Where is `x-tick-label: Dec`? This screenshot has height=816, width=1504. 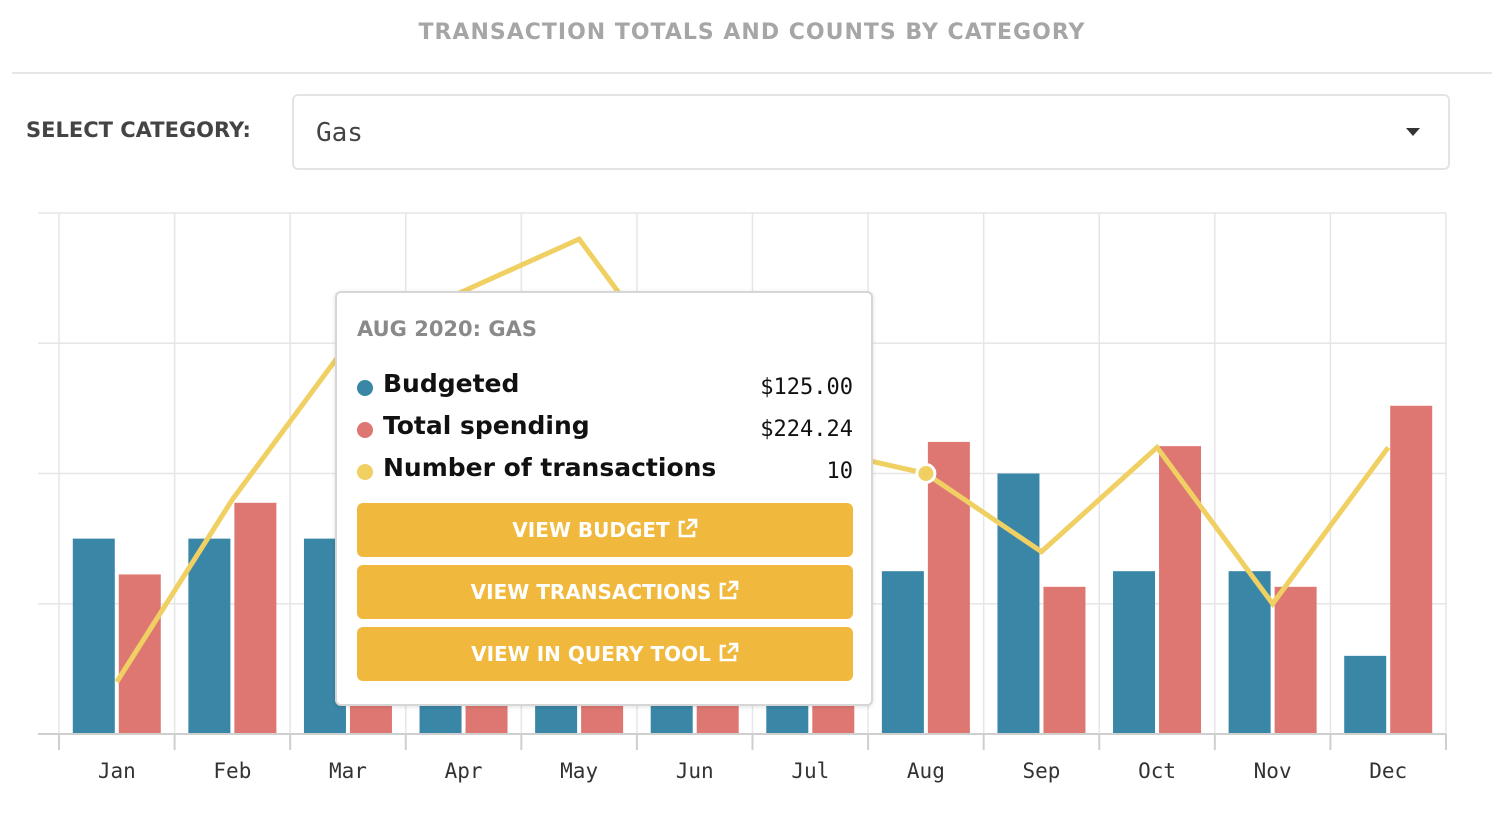 x-tick-label: Dec is located at coordinates (1388, 771).